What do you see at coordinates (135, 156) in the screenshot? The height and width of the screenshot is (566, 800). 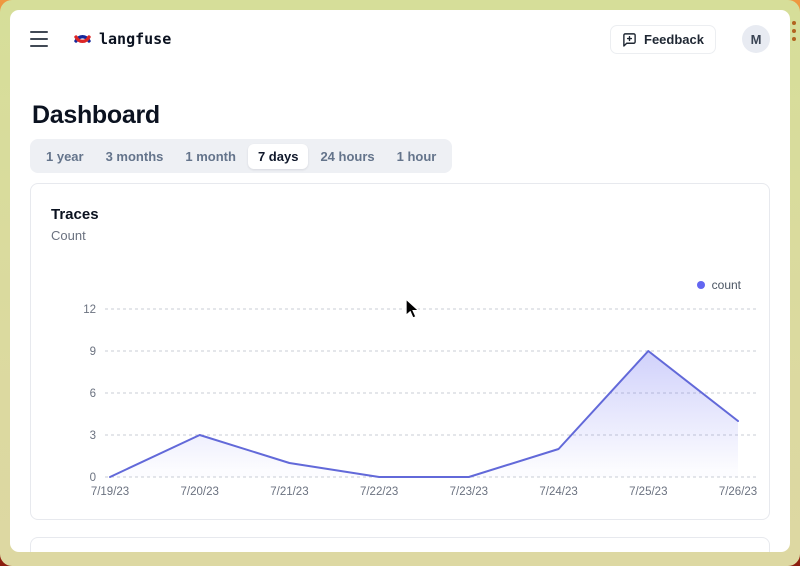 I see `time-tab-3-months: 3 months` at bounding box center [135, 156].